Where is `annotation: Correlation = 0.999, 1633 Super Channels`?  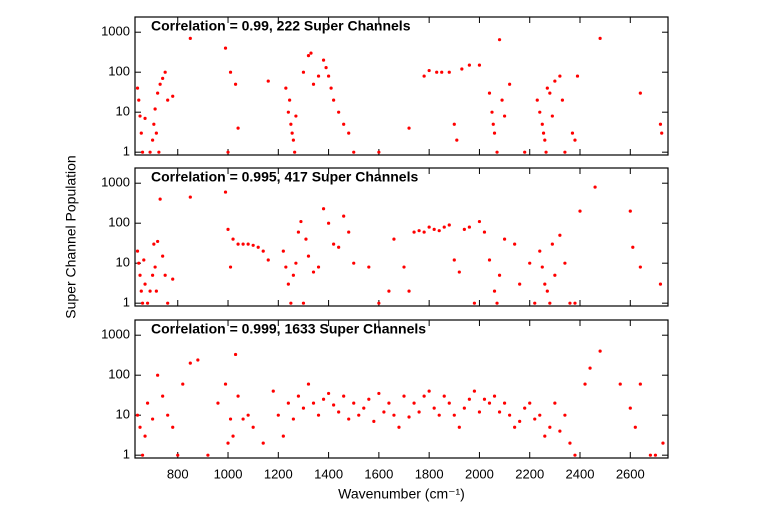 annotation: Correlation = 0.999, 1633 Super Channels is located at coordinates (288, 329).